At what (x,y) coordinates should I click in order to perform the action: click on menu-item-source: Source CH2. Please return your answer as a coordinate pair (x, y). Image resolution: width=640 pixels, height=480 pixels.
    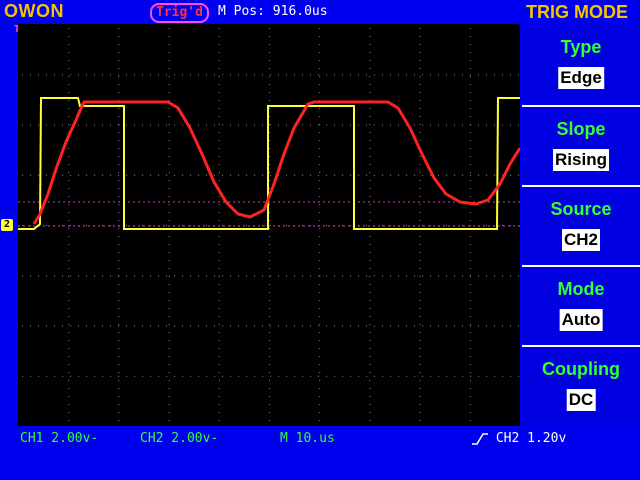
    Looking at the image, I should click on (581, 224).